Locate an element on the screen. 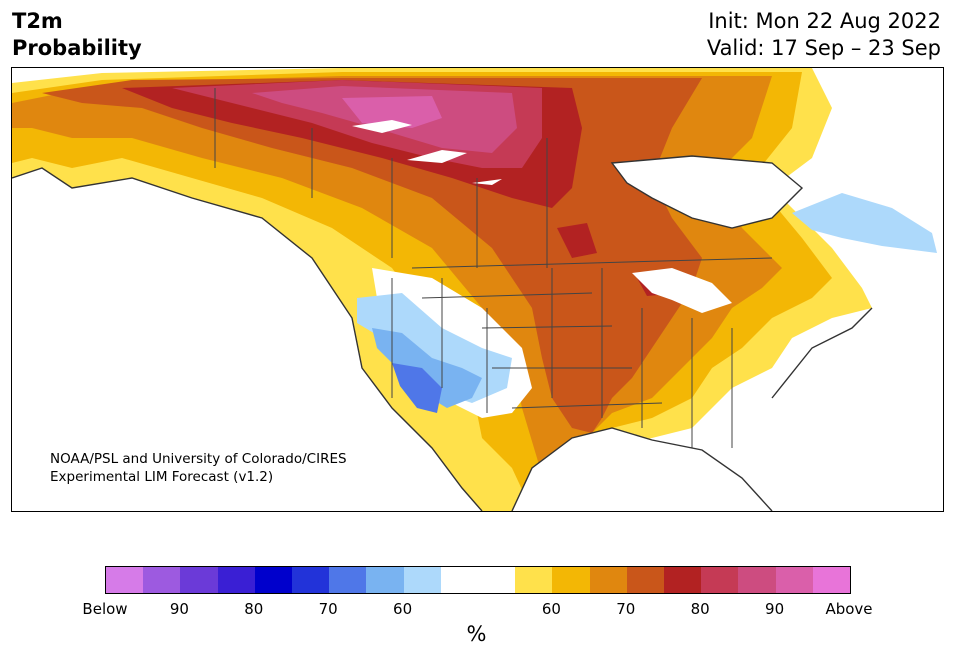  gulf-of-mexico is located at coordinates (642, 469).